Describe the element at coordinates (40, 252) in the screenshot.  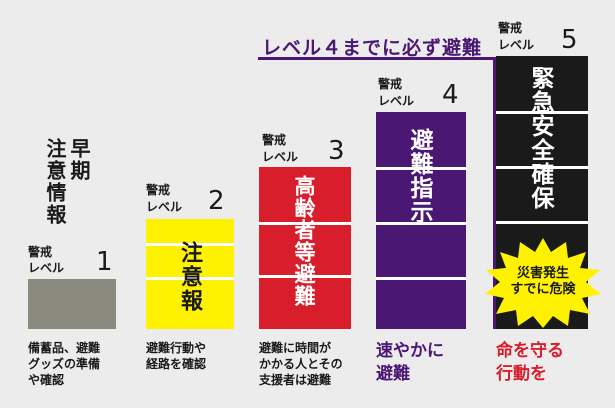
I see `level1-keikai: 警戒` at that location.